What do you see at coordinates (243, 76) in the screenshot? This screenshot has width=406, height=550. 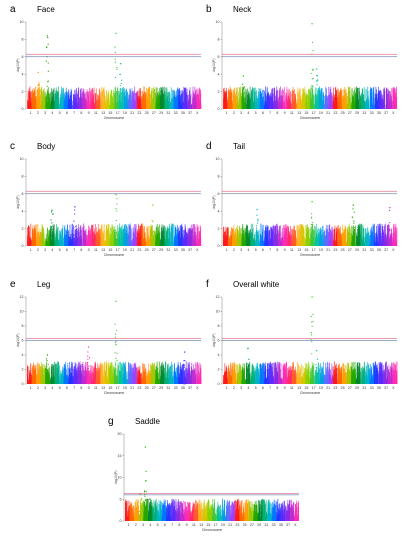 I see `snp-top-point` at bounding box center [243, 76].